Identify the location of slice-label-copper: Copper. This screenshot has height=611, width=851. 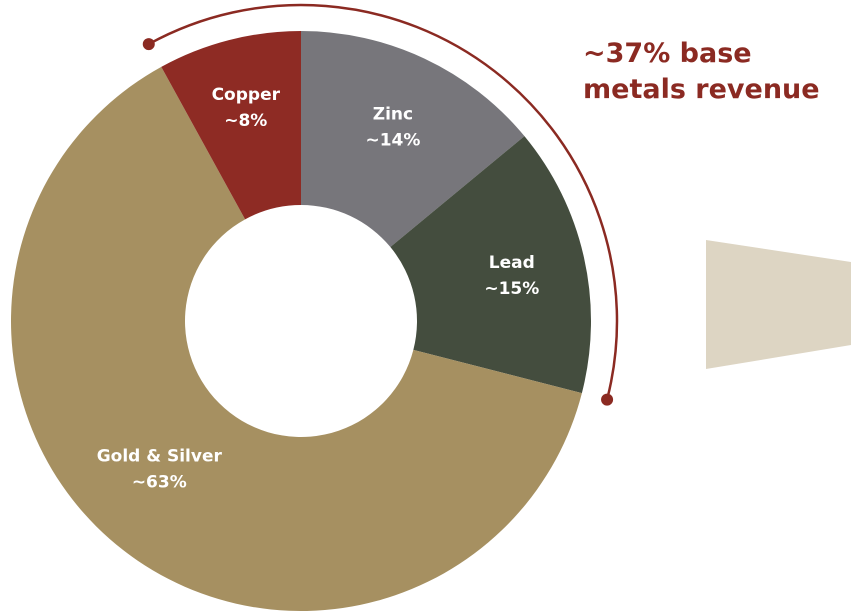
(246, 95).